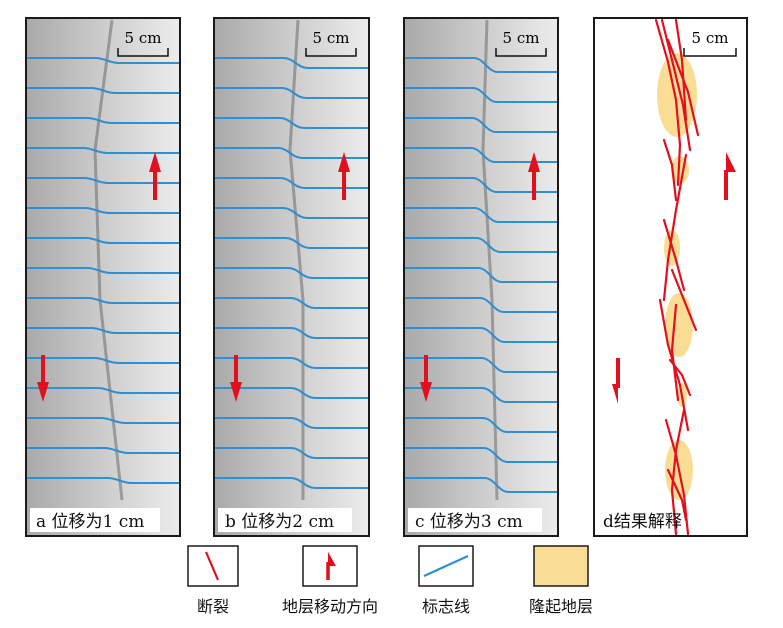 This screenshot has width=783, height=628. Describe the element at coordinates (155, 176) in the screenshot. I see `panel-a-up-arrow` at that location.